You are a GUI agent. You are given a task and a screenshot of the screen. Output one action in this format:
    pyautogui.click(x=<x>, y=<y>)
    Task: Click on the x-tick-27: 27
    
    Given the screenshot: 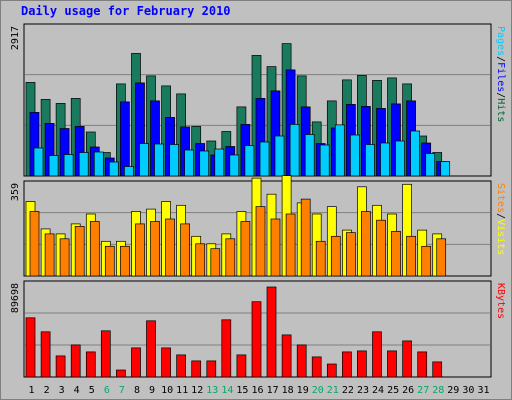 What is the action you would take?
    pyautogui.click(x=423, y=390)
    